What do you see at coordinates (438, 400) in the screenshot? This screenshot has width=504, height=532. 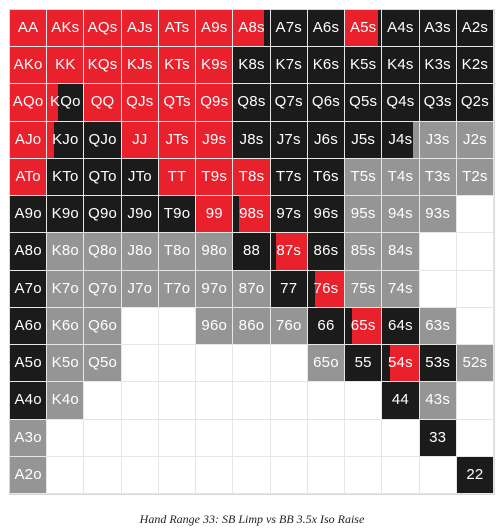 I see `hand-cell-43s: 43s` at bounding box center [438, 400].